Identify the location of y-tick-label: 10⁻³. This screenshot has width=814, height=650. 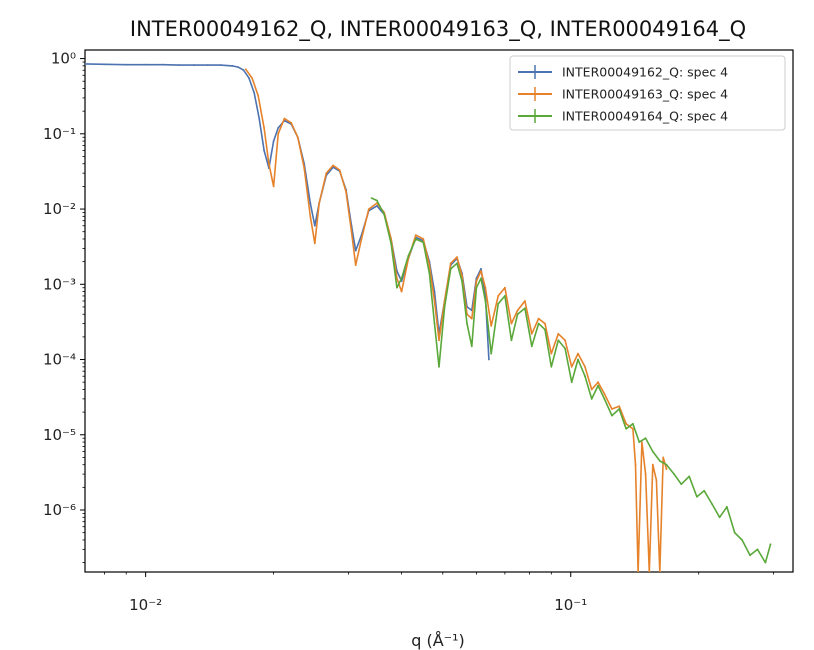
(59, 284).